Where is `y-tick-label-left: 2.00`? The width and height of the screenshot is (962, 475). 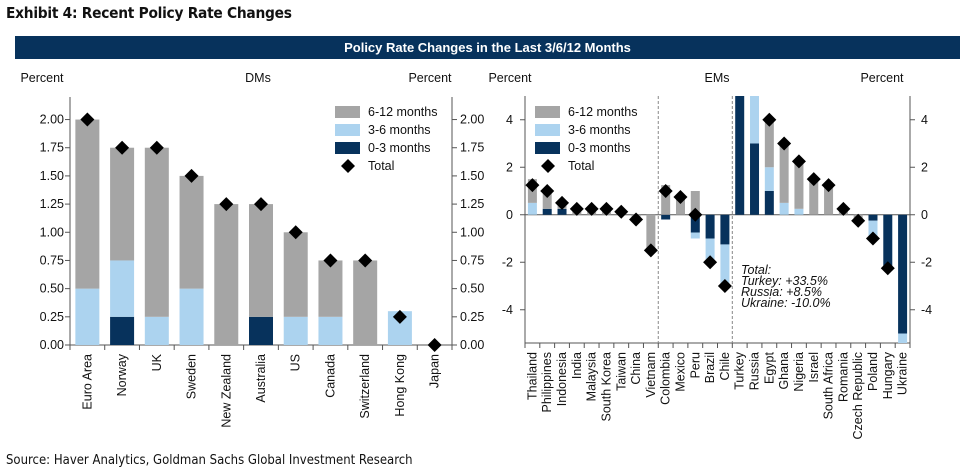 y-tick-label-left: 2.00 is located at coordinates (52, 120).